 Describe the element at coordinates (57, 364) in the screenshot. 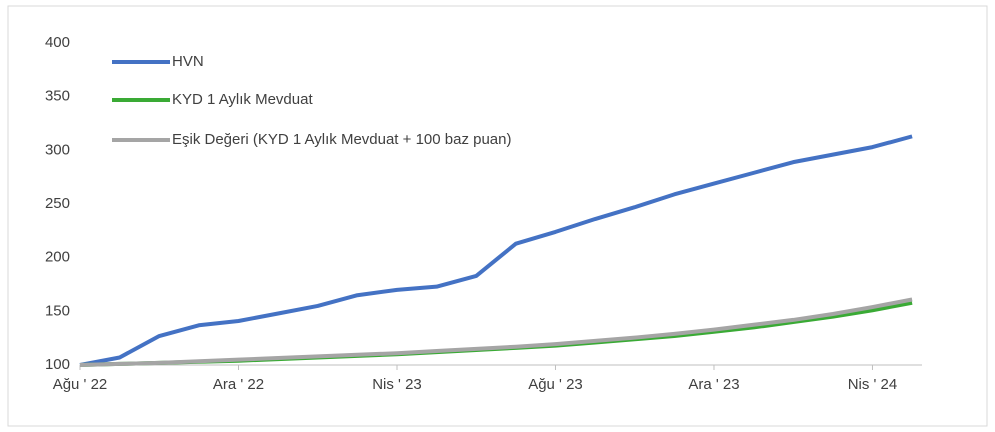

I see `y-tick-label: 100` at that location.